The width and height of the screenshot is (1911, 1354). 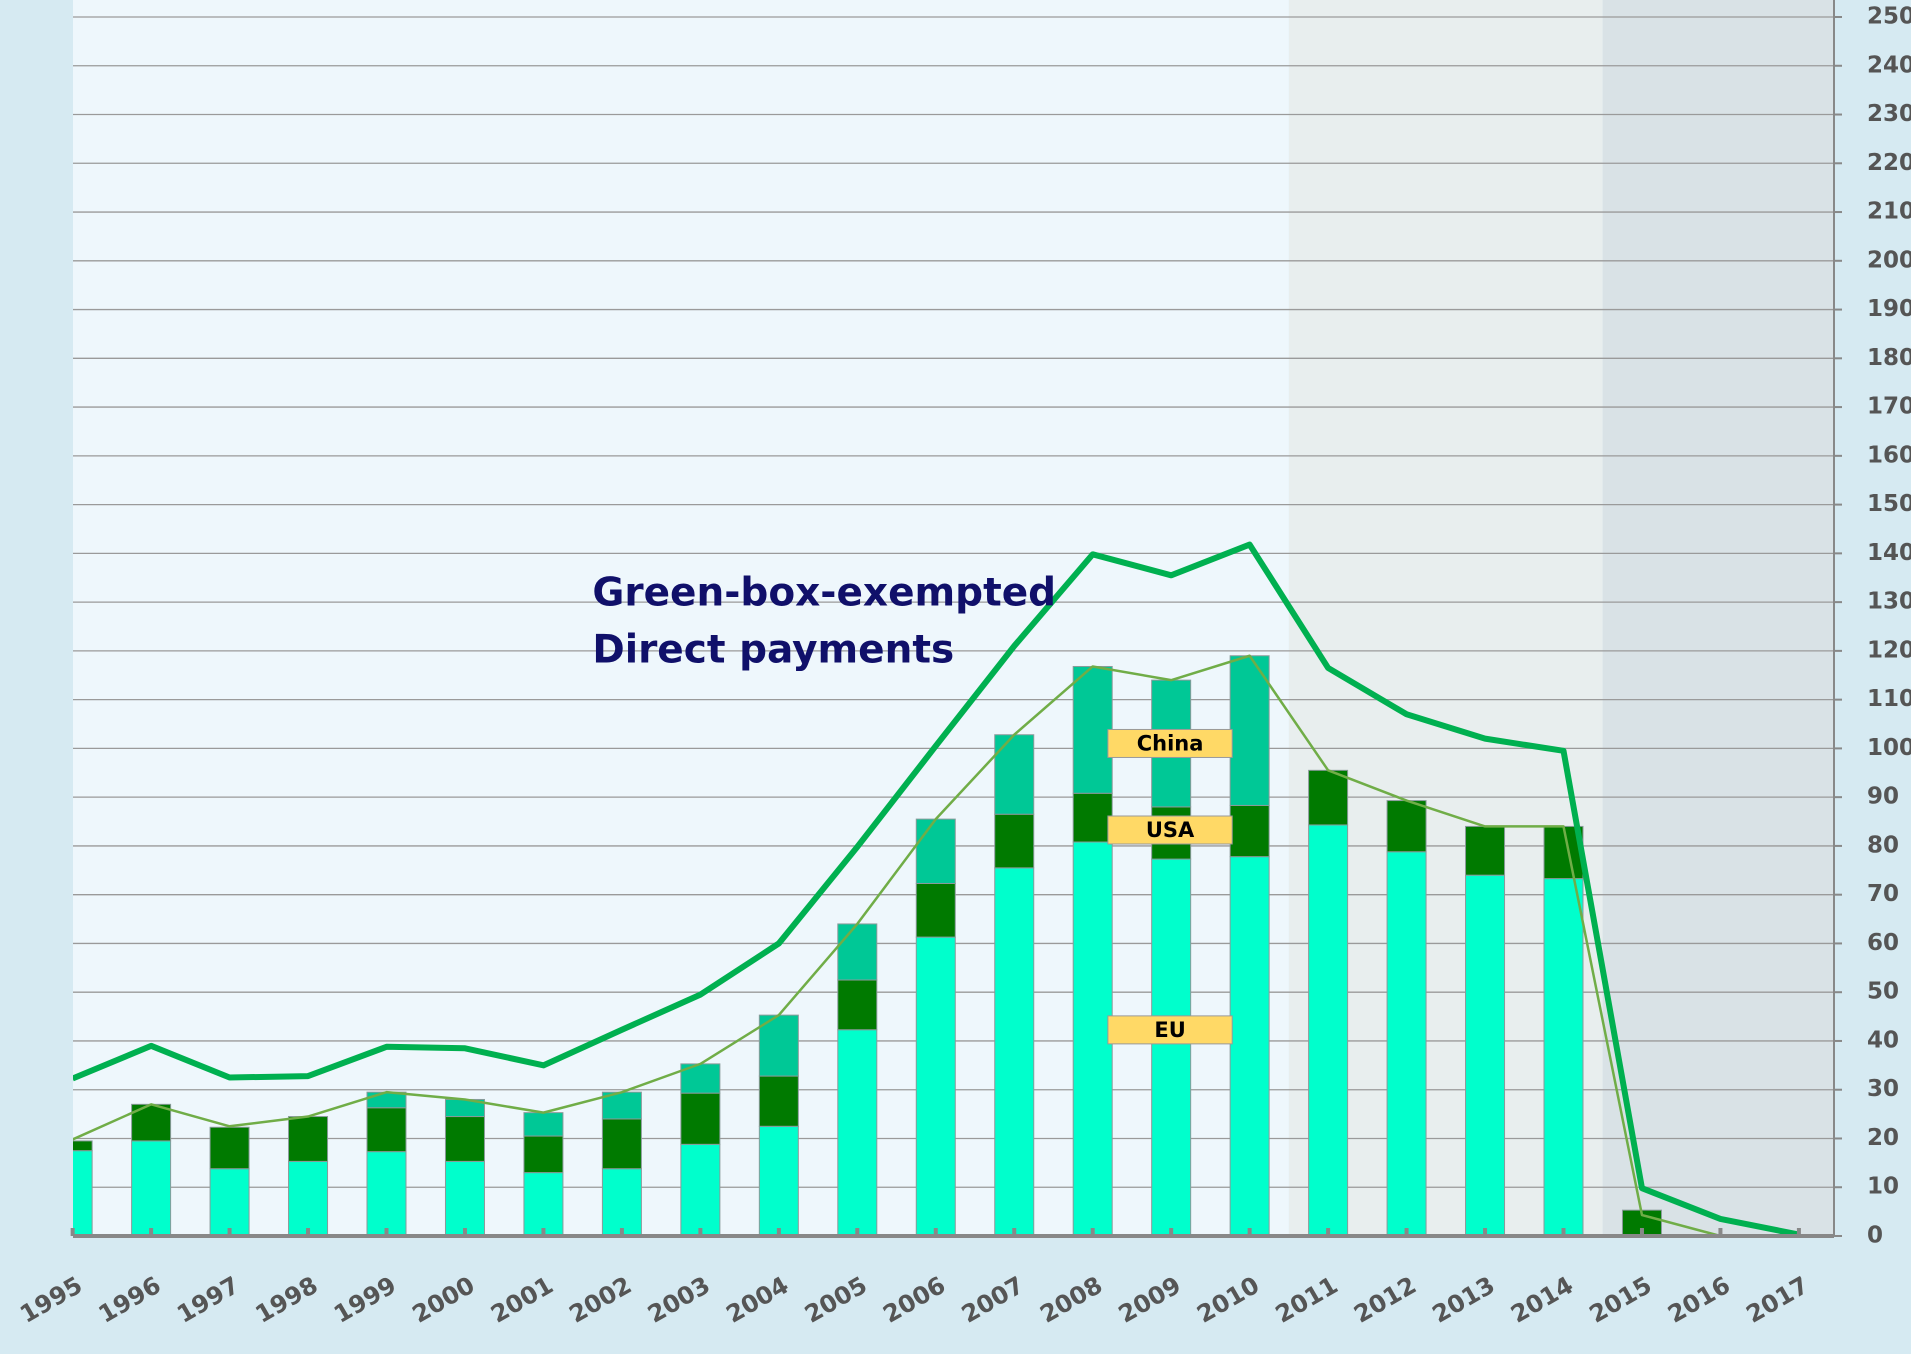 I want to click on y-tick-label: 50, so click(x=1883, y=992).